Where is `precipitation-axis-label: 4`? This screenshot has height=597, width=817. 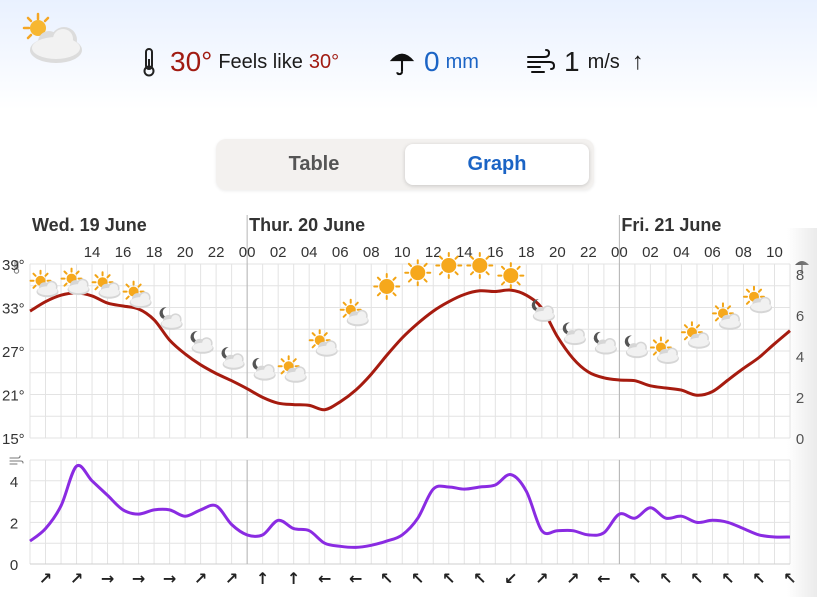 precipitation-axis-label: 4 is located at coordinates (800, 357).